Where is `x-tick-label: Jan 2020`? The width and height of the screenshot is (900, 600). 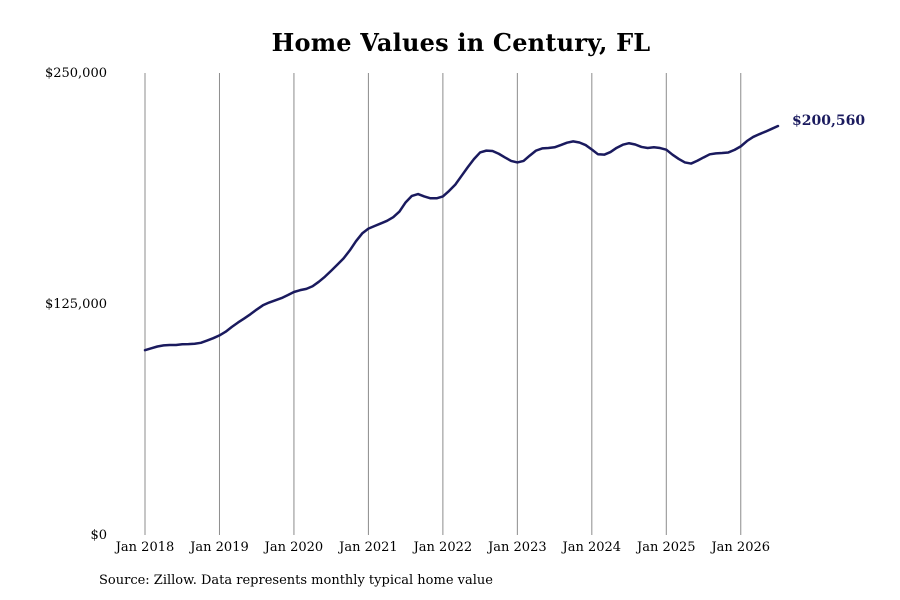
x-tick-label: Jan 2020 is located at coordinates (293, 547).